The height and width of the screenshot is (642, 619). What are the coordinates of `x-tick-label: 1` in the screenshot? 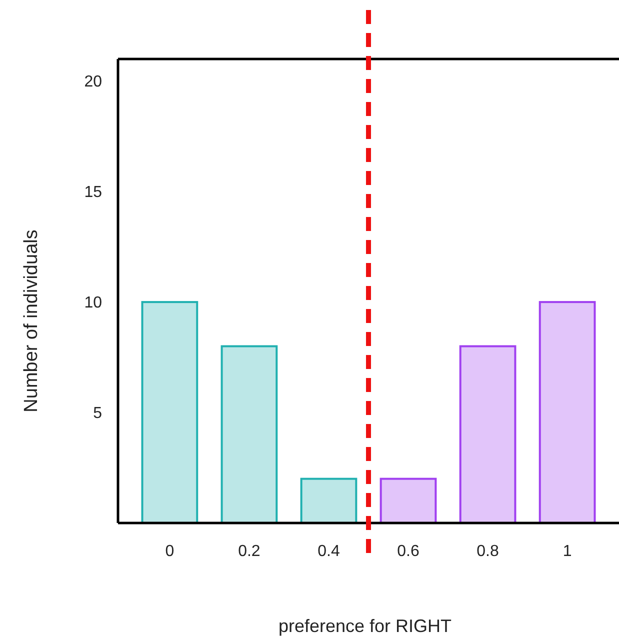 It's located at (567, 551).